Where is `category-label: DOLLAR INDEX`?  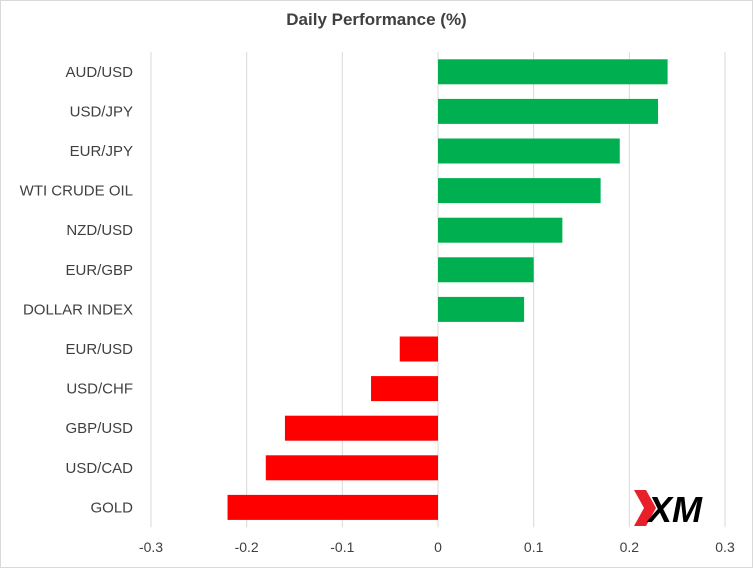 category-label: DOLLAR INDEX is located at coordinates (78, 309).